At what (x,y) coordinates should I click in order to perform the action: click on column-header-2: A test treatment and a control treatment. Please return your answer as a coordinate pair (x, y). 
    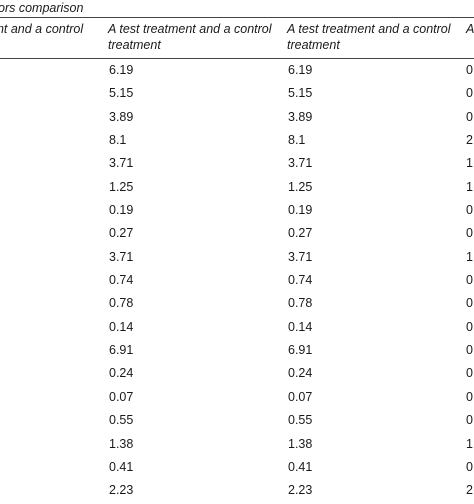
    Looking at the image, I should click on (190, 37).